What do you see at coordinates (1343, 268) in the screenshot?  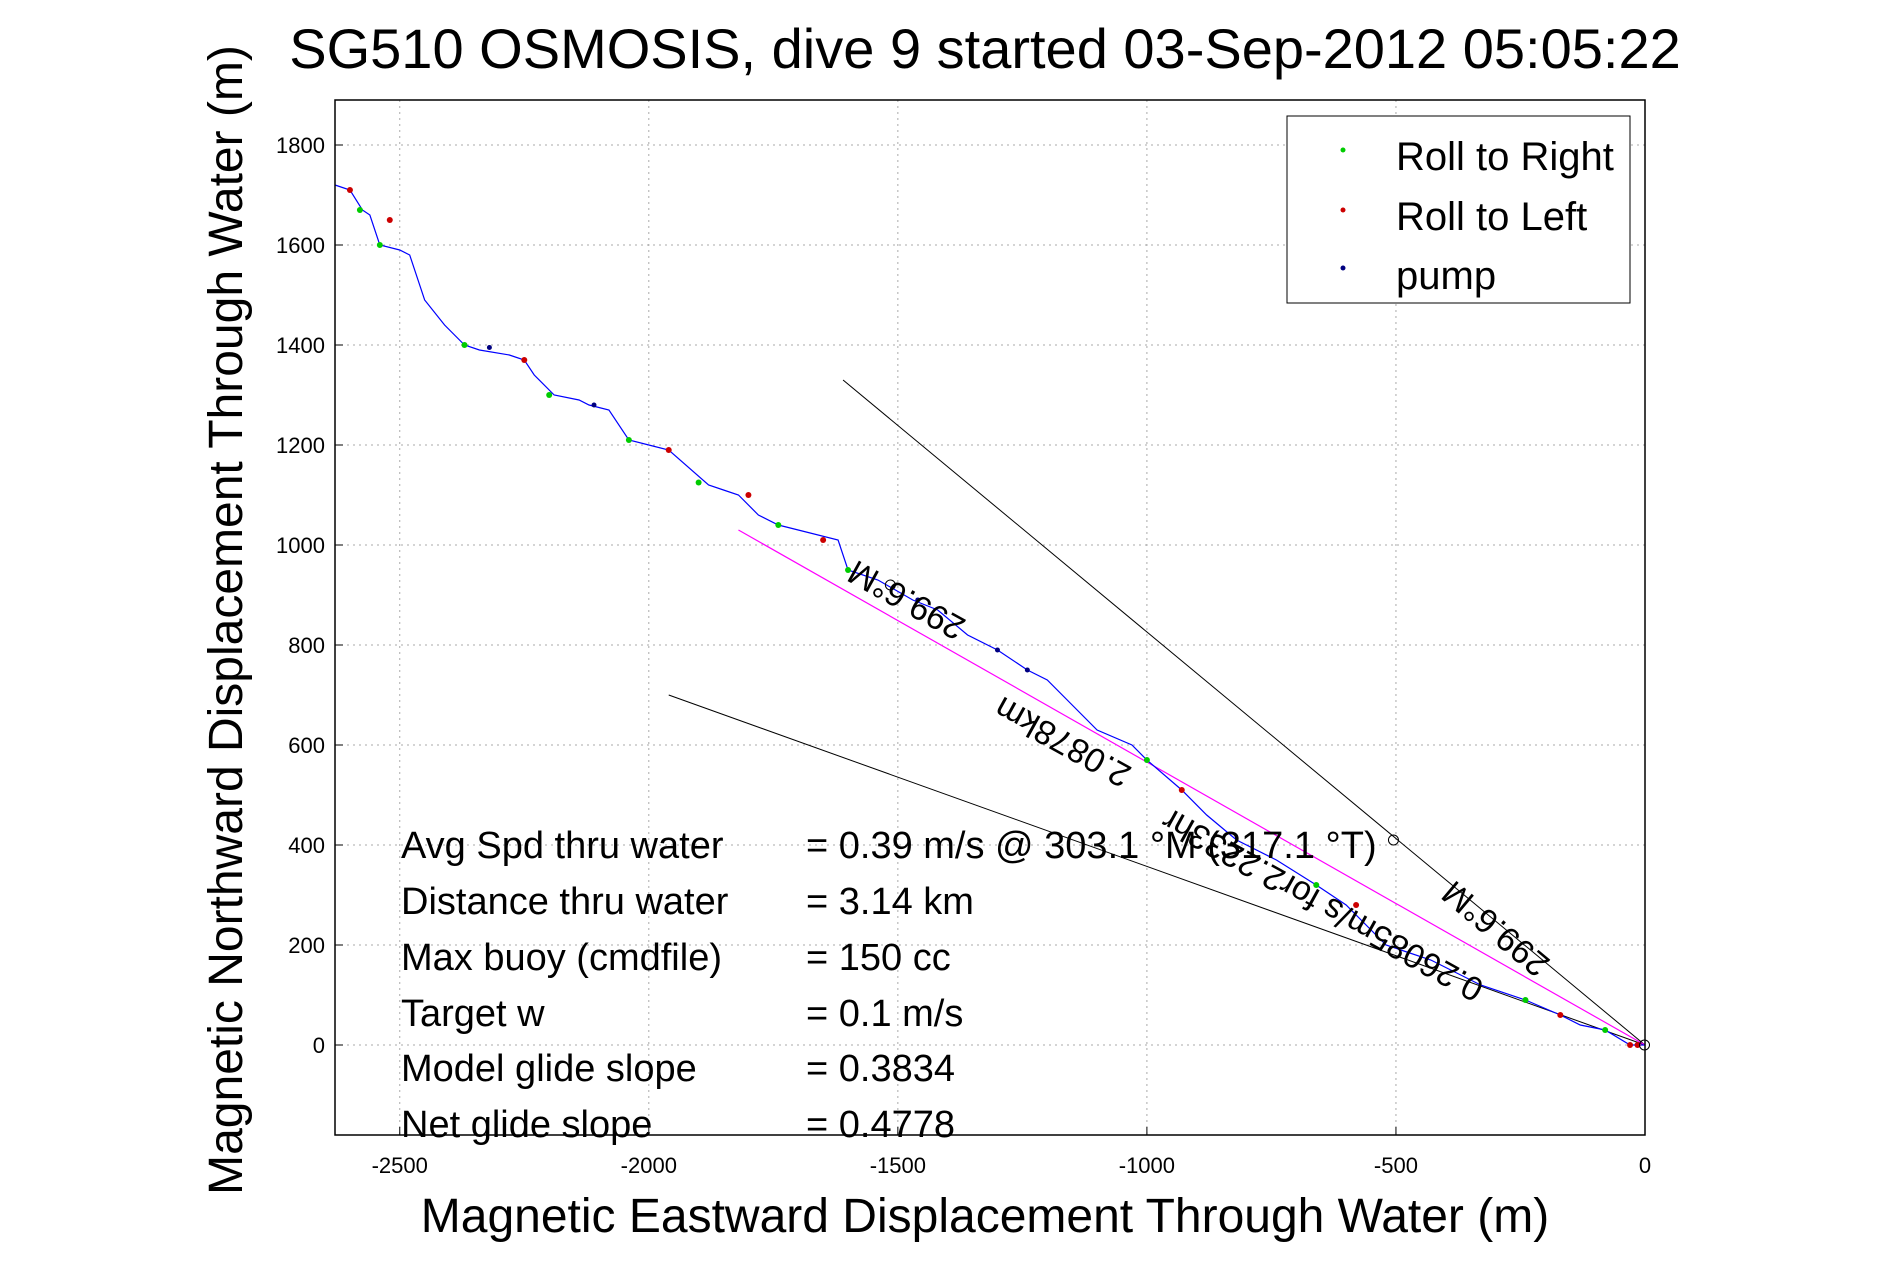 I see `legend-marker-pump` at bounding box center [1343, 268].